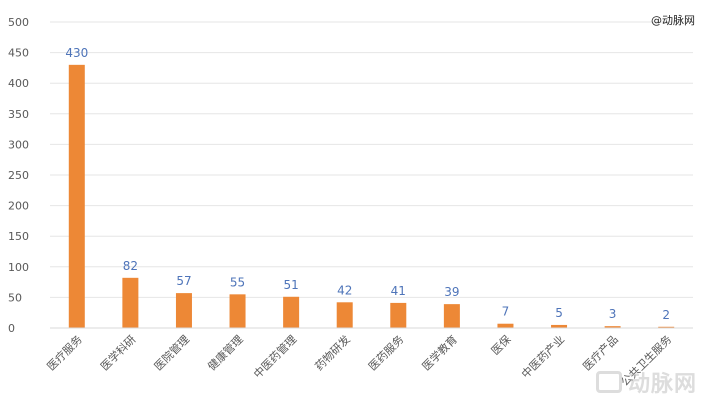 This screenshot has width=709, height=412. What do you see at coordinates (666, 315) in the screenshot?
I see `data-label: 2` at bounding box center [666, 315].